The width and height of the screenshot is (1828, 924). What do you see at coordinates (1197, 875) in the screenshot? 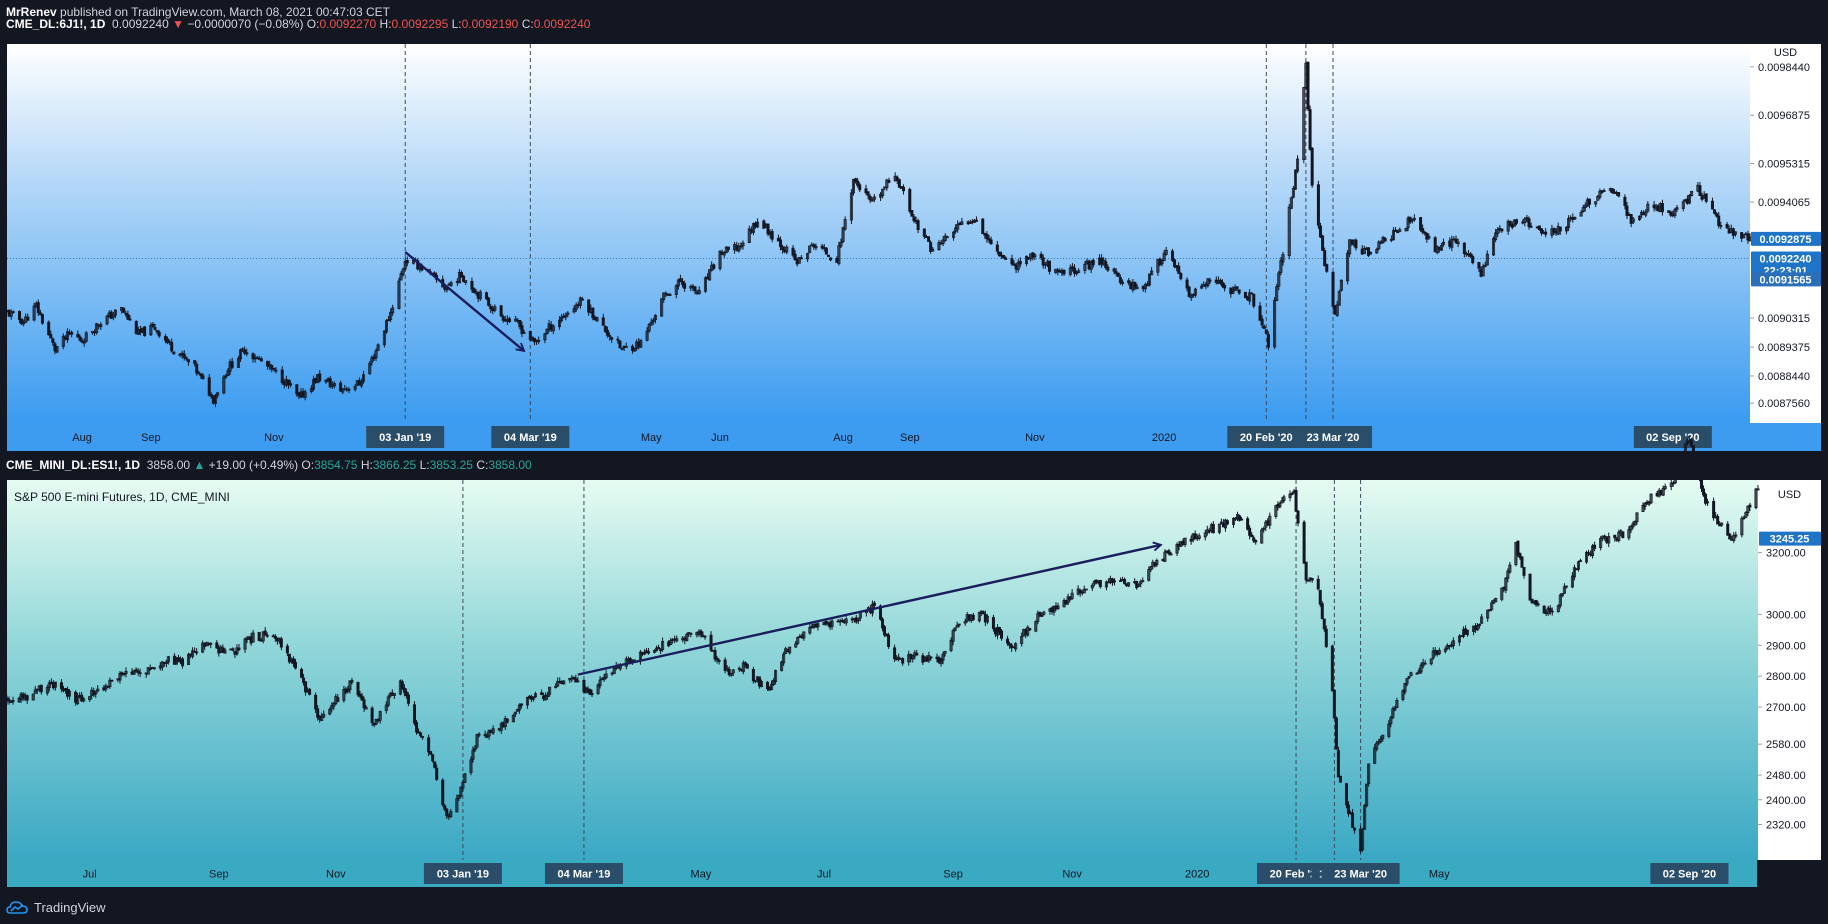
I see `x-tick-label: 2020` at bounding box center [1197, 875].